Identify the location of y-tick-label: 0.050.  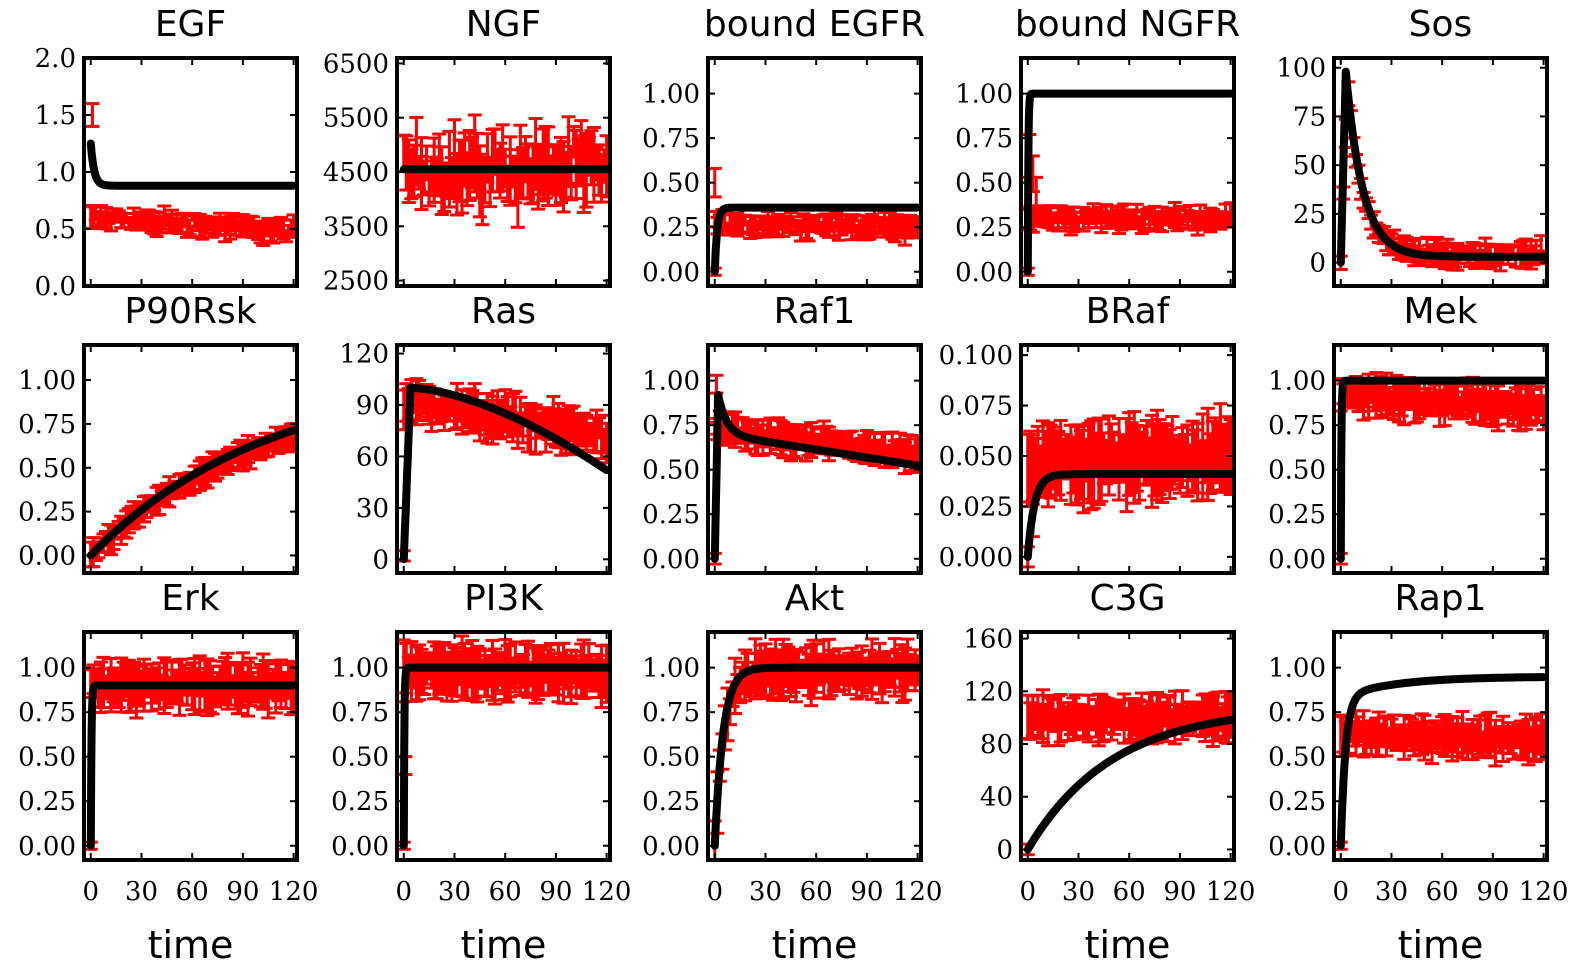
(976, 457).